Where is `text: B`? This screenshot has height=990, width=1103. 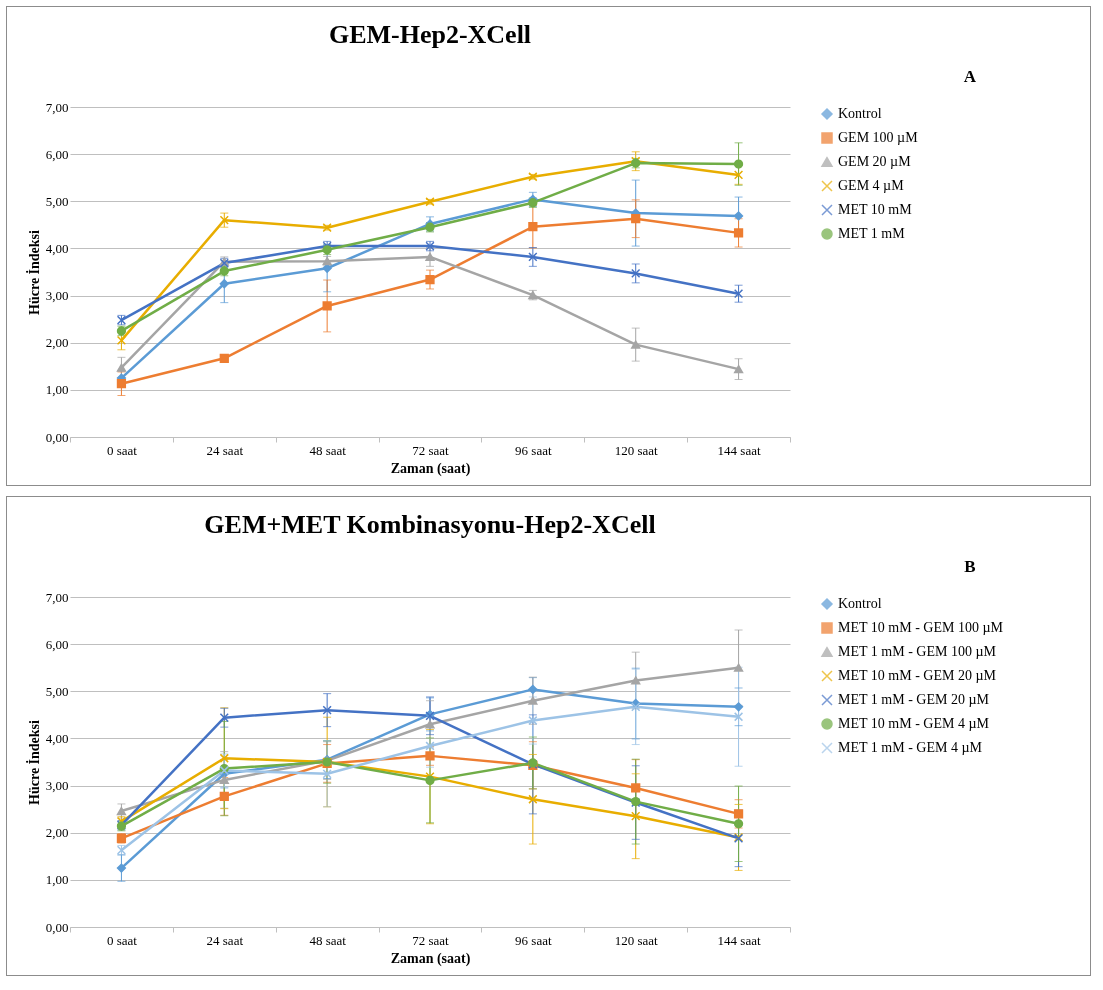 text: B is located at coordinates (970, 566).